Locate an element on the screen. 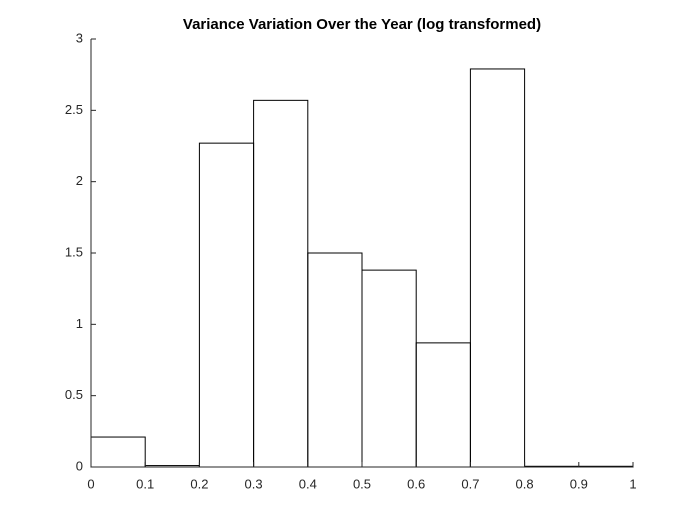 The width and height of the screenshot is (700, 525). x-tick-label: 0.2 is located at coordinates (199, 483).